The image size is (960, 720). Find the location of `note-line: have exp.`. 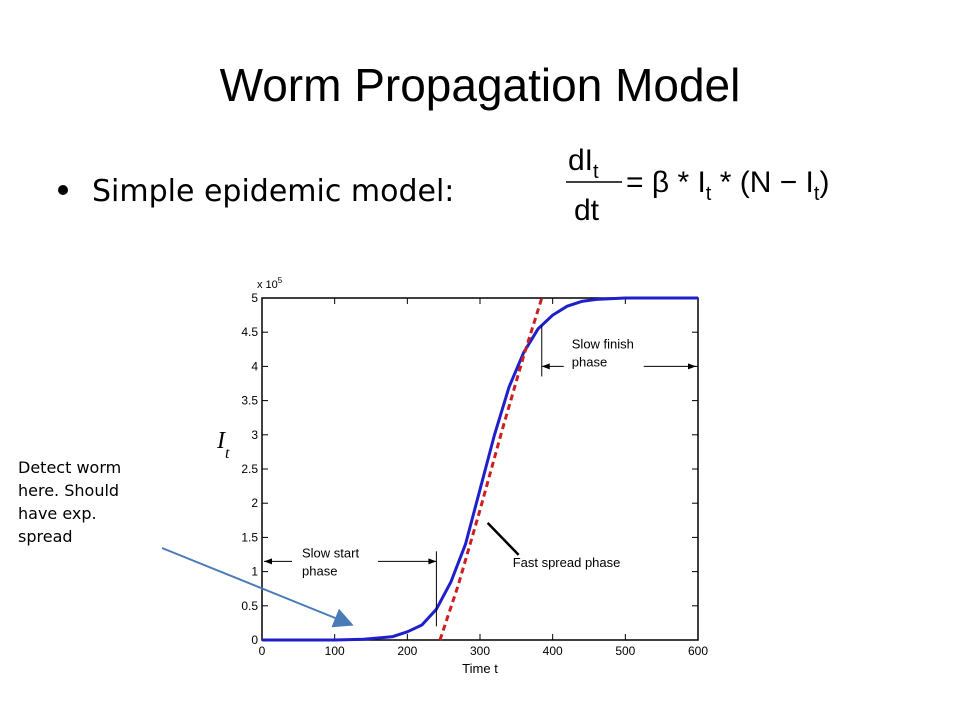

note-line: have exp. is located at coordinates (57, 513).